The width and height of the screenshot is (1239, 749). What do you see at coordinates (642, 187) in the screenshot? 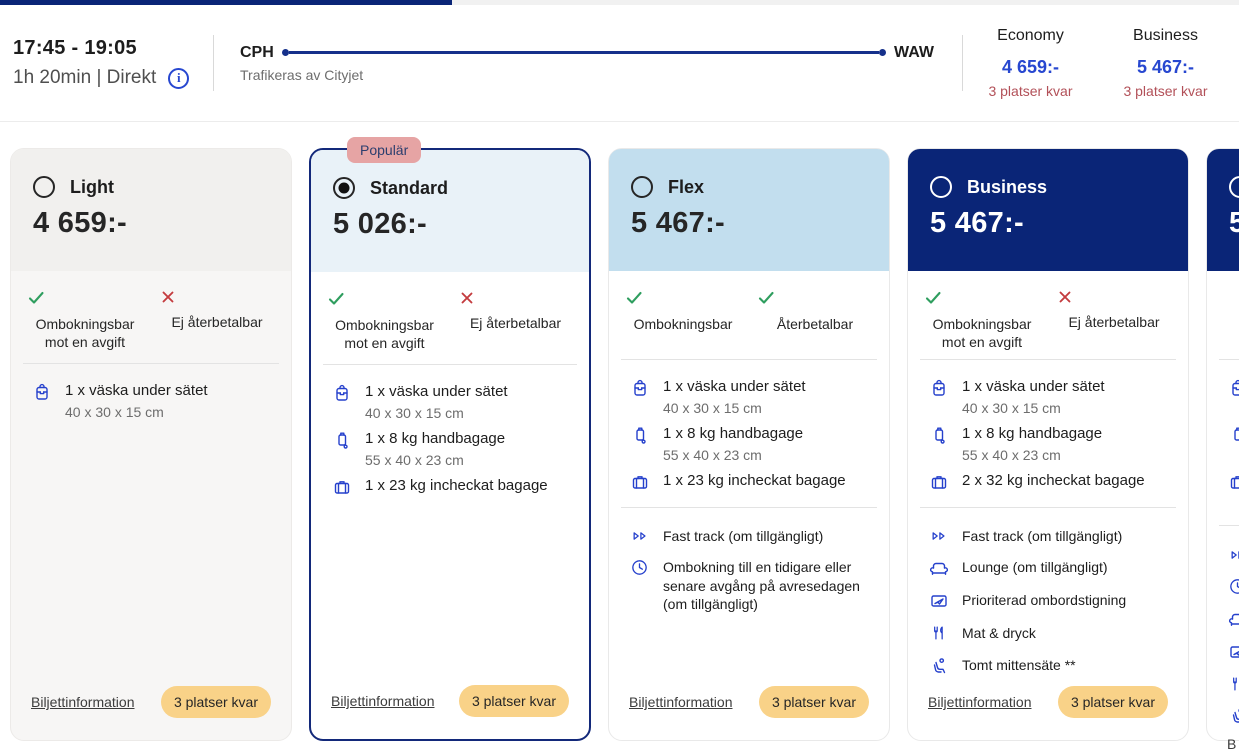
I see `fare-radio-flex` at bounding box center [642, 187].